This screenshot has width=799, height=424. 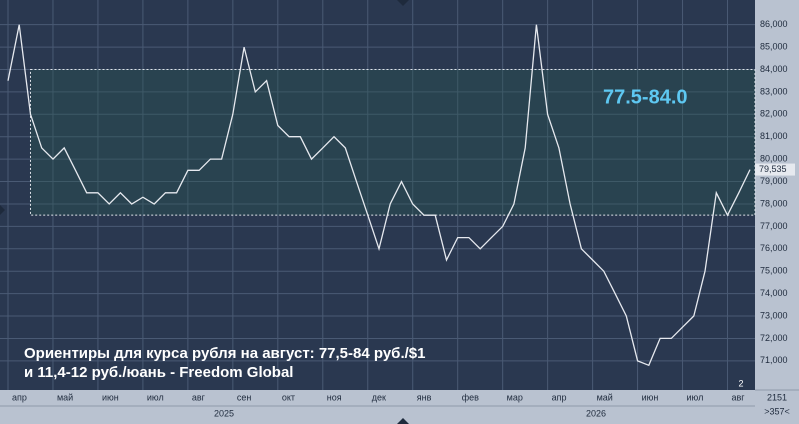 What do you see at coordinates (224, 413) in the screenshot?
I see `year-label: 2025` at bounding box center [224, 413].